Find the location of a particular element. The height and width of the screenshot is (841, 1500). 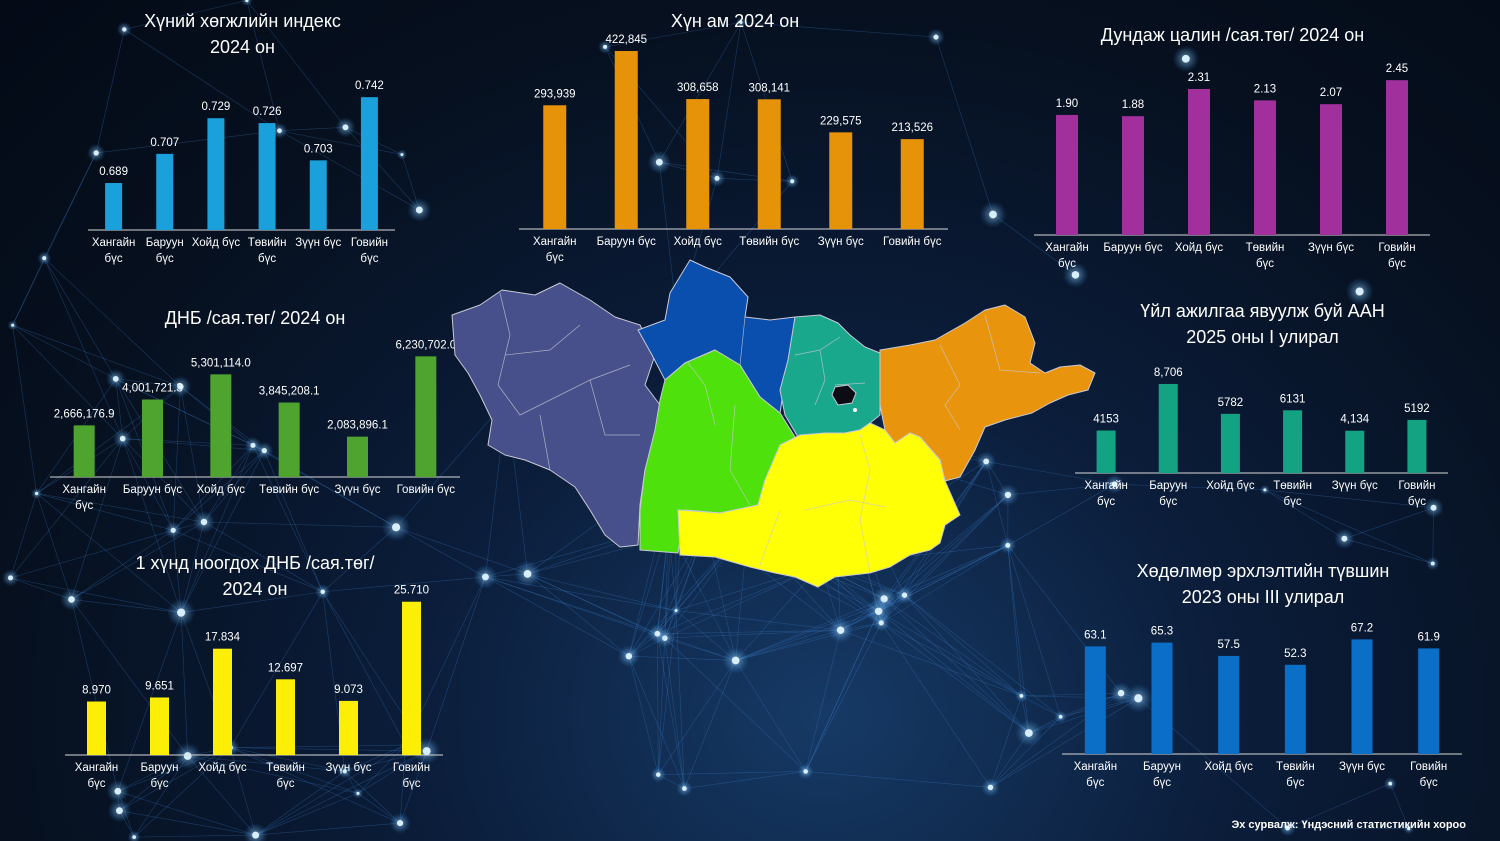

chart-title: ДНБ /сая.төг/ 2024 он is located at coordinates (255, 318).